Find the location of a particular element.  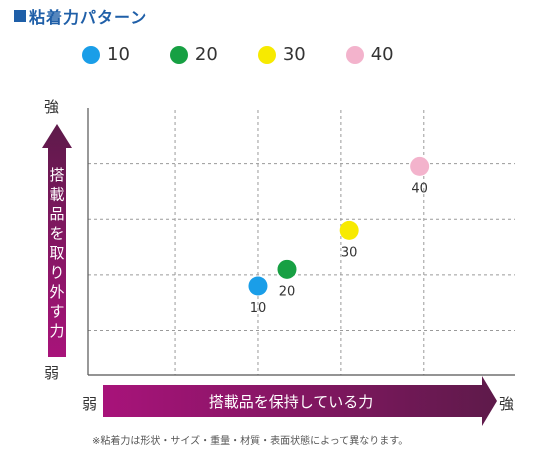

data-label-20: 20 is located at coordinates (287, 291).